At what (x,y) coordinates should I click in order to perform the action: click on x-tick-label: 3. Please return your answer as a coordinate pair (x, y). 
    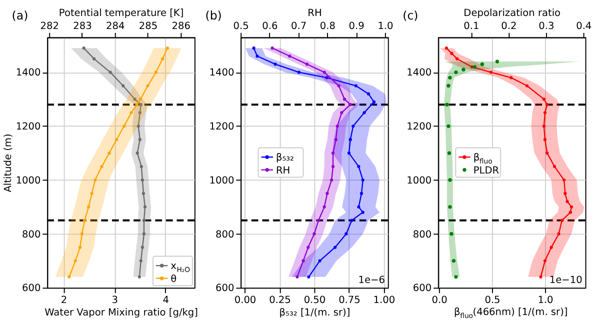
    Looking at the image, I should click on (115, 300).